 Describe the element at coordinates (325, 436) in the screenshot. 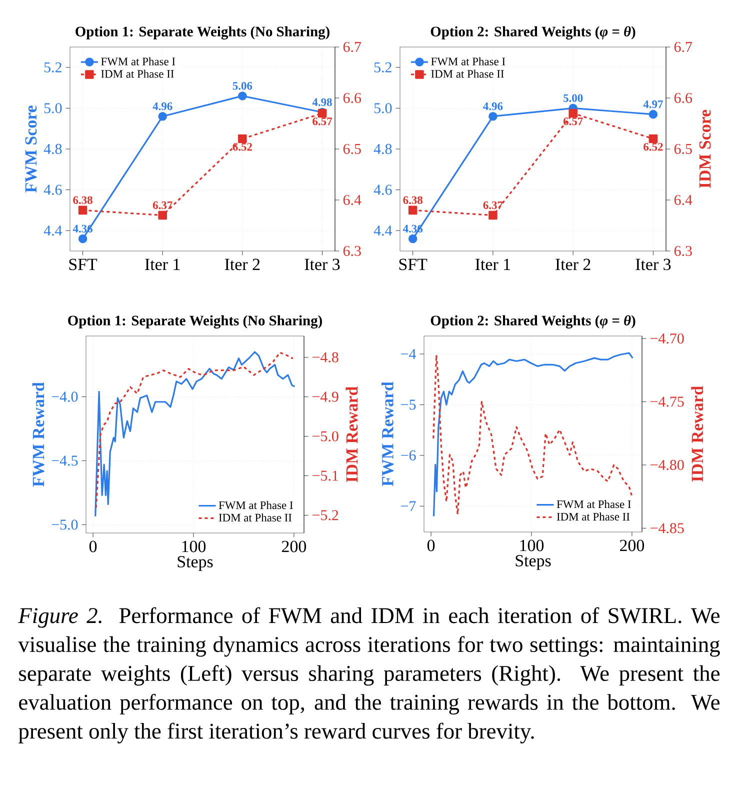

I see `y2-tick-label: −5.0` at that location.